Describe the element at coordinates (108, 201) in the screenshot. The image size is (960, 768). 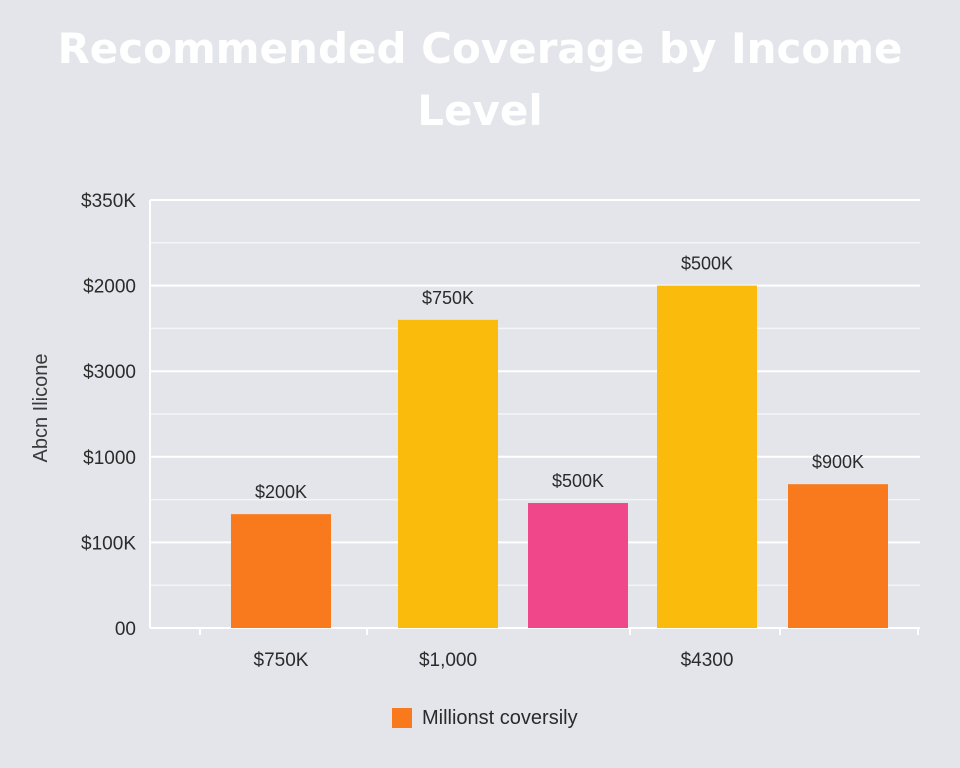
I see `y-tick-label: $350K` at that location.